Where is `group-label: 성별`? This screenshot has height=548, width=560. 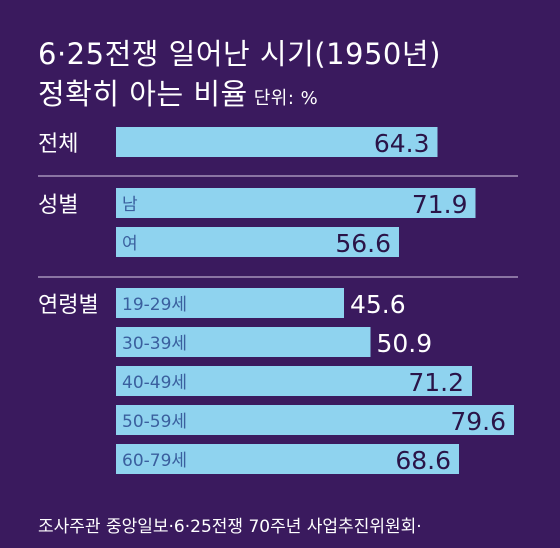
group-label: 성별 is located at coordinates (58, 205).